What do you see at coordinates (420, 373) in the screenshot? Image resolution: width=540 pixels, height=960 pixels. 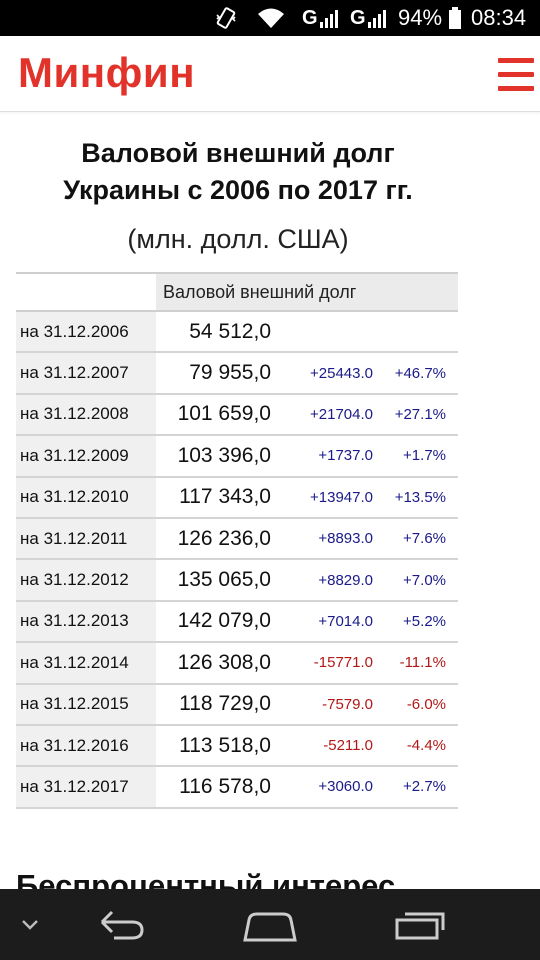 I see `row-change-percent: +46.7%` at bounding box center [420, 373].